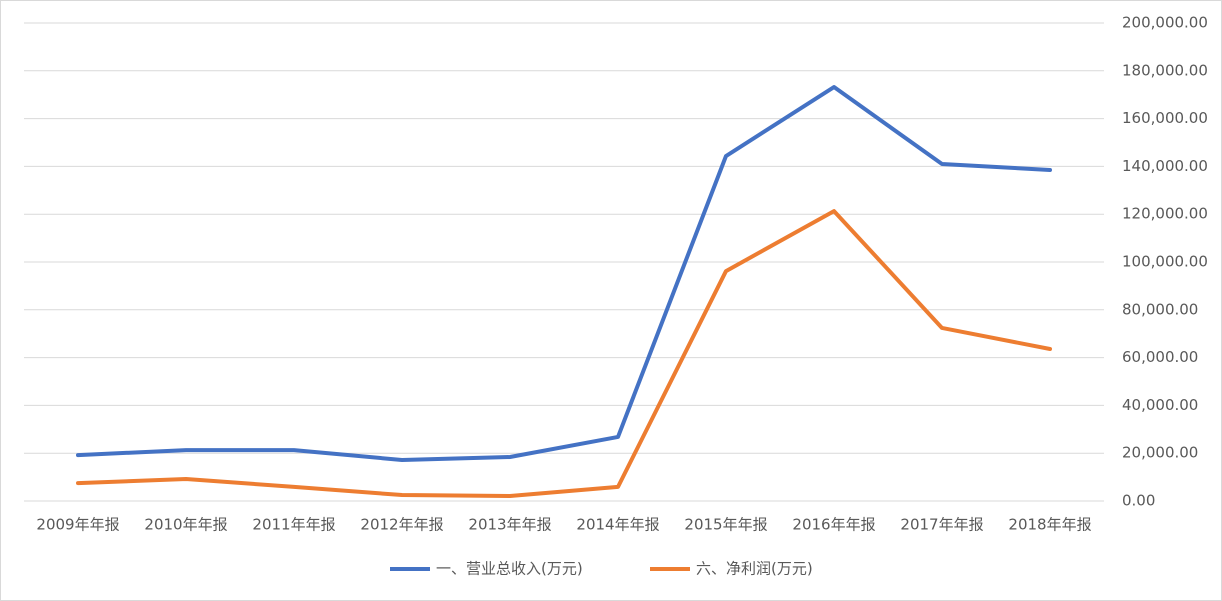 The height and width of the screenshot is (601, 1222). What do you see at coordinates (1165, 262) in the screenshot?
I see `y-tick-label: 100,000.00` at bounding box center [1165, 262].